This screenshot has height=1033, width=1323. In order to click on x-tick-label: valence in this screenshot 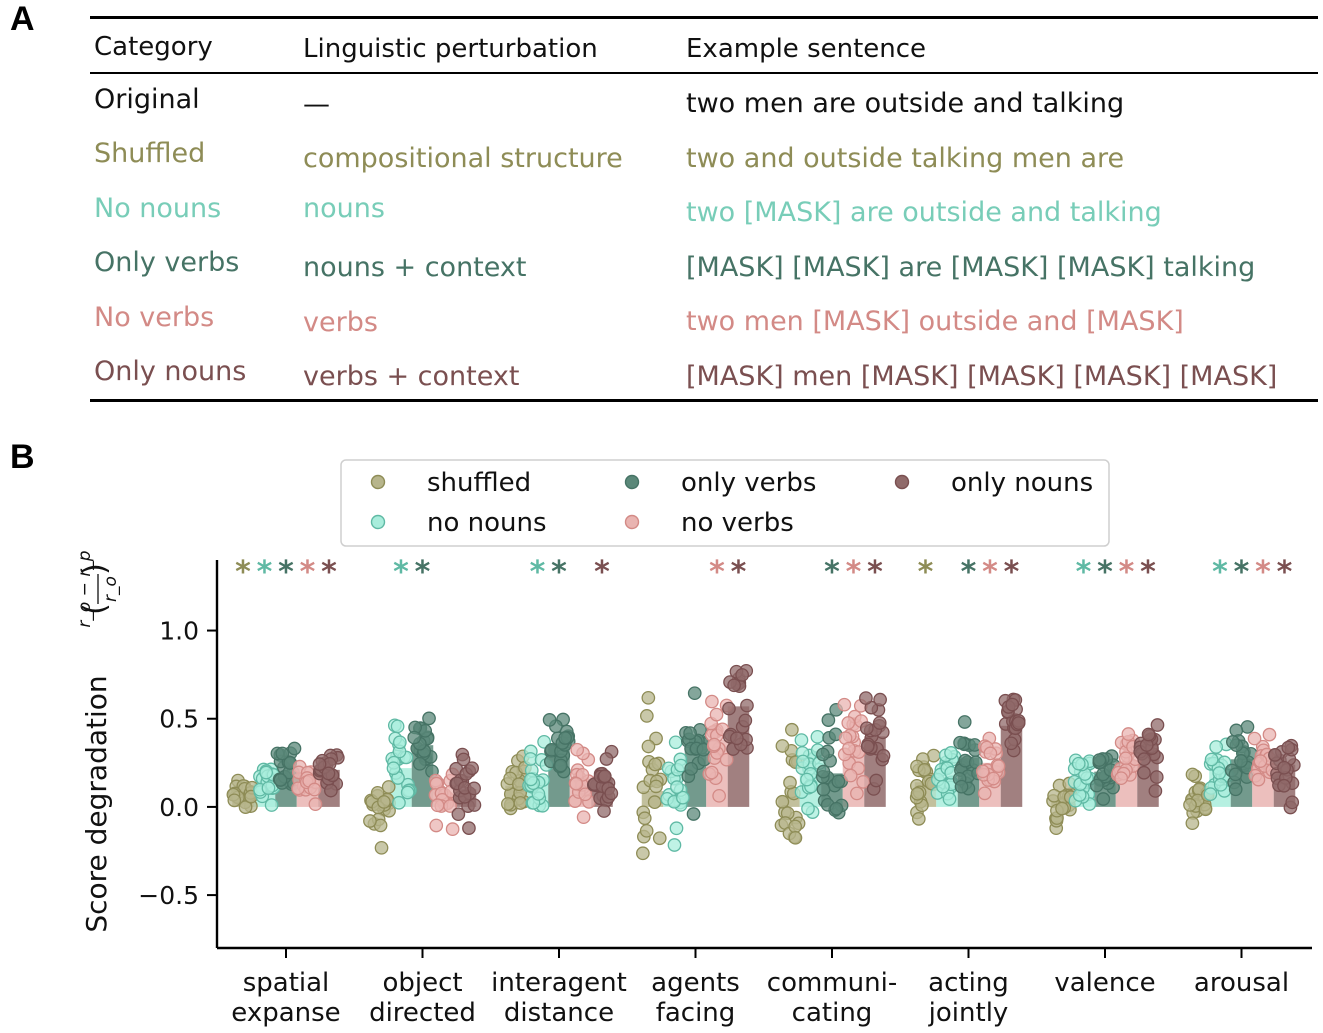, I will do `click(1104, 983)`.